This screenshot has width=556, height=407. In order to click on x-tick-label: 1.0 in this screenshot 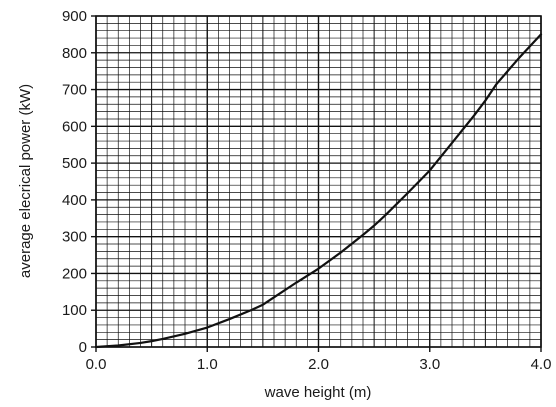, I will do `click(207, 364)`.